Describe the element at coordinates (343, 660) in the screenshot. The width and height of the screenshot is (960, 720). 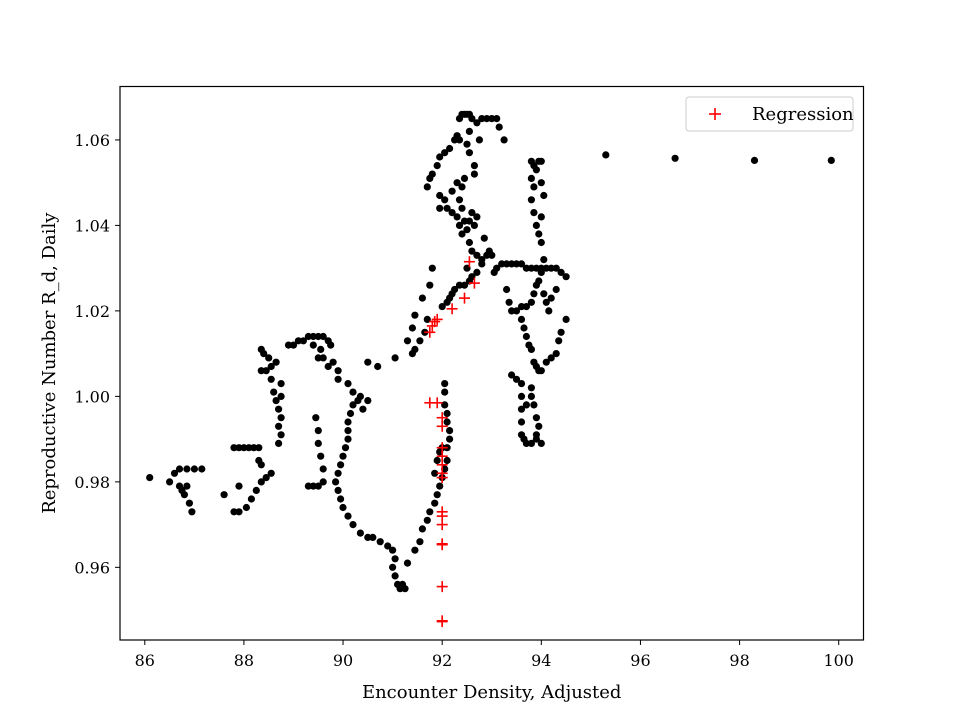
I see `x-tick-label: 90` at that location.